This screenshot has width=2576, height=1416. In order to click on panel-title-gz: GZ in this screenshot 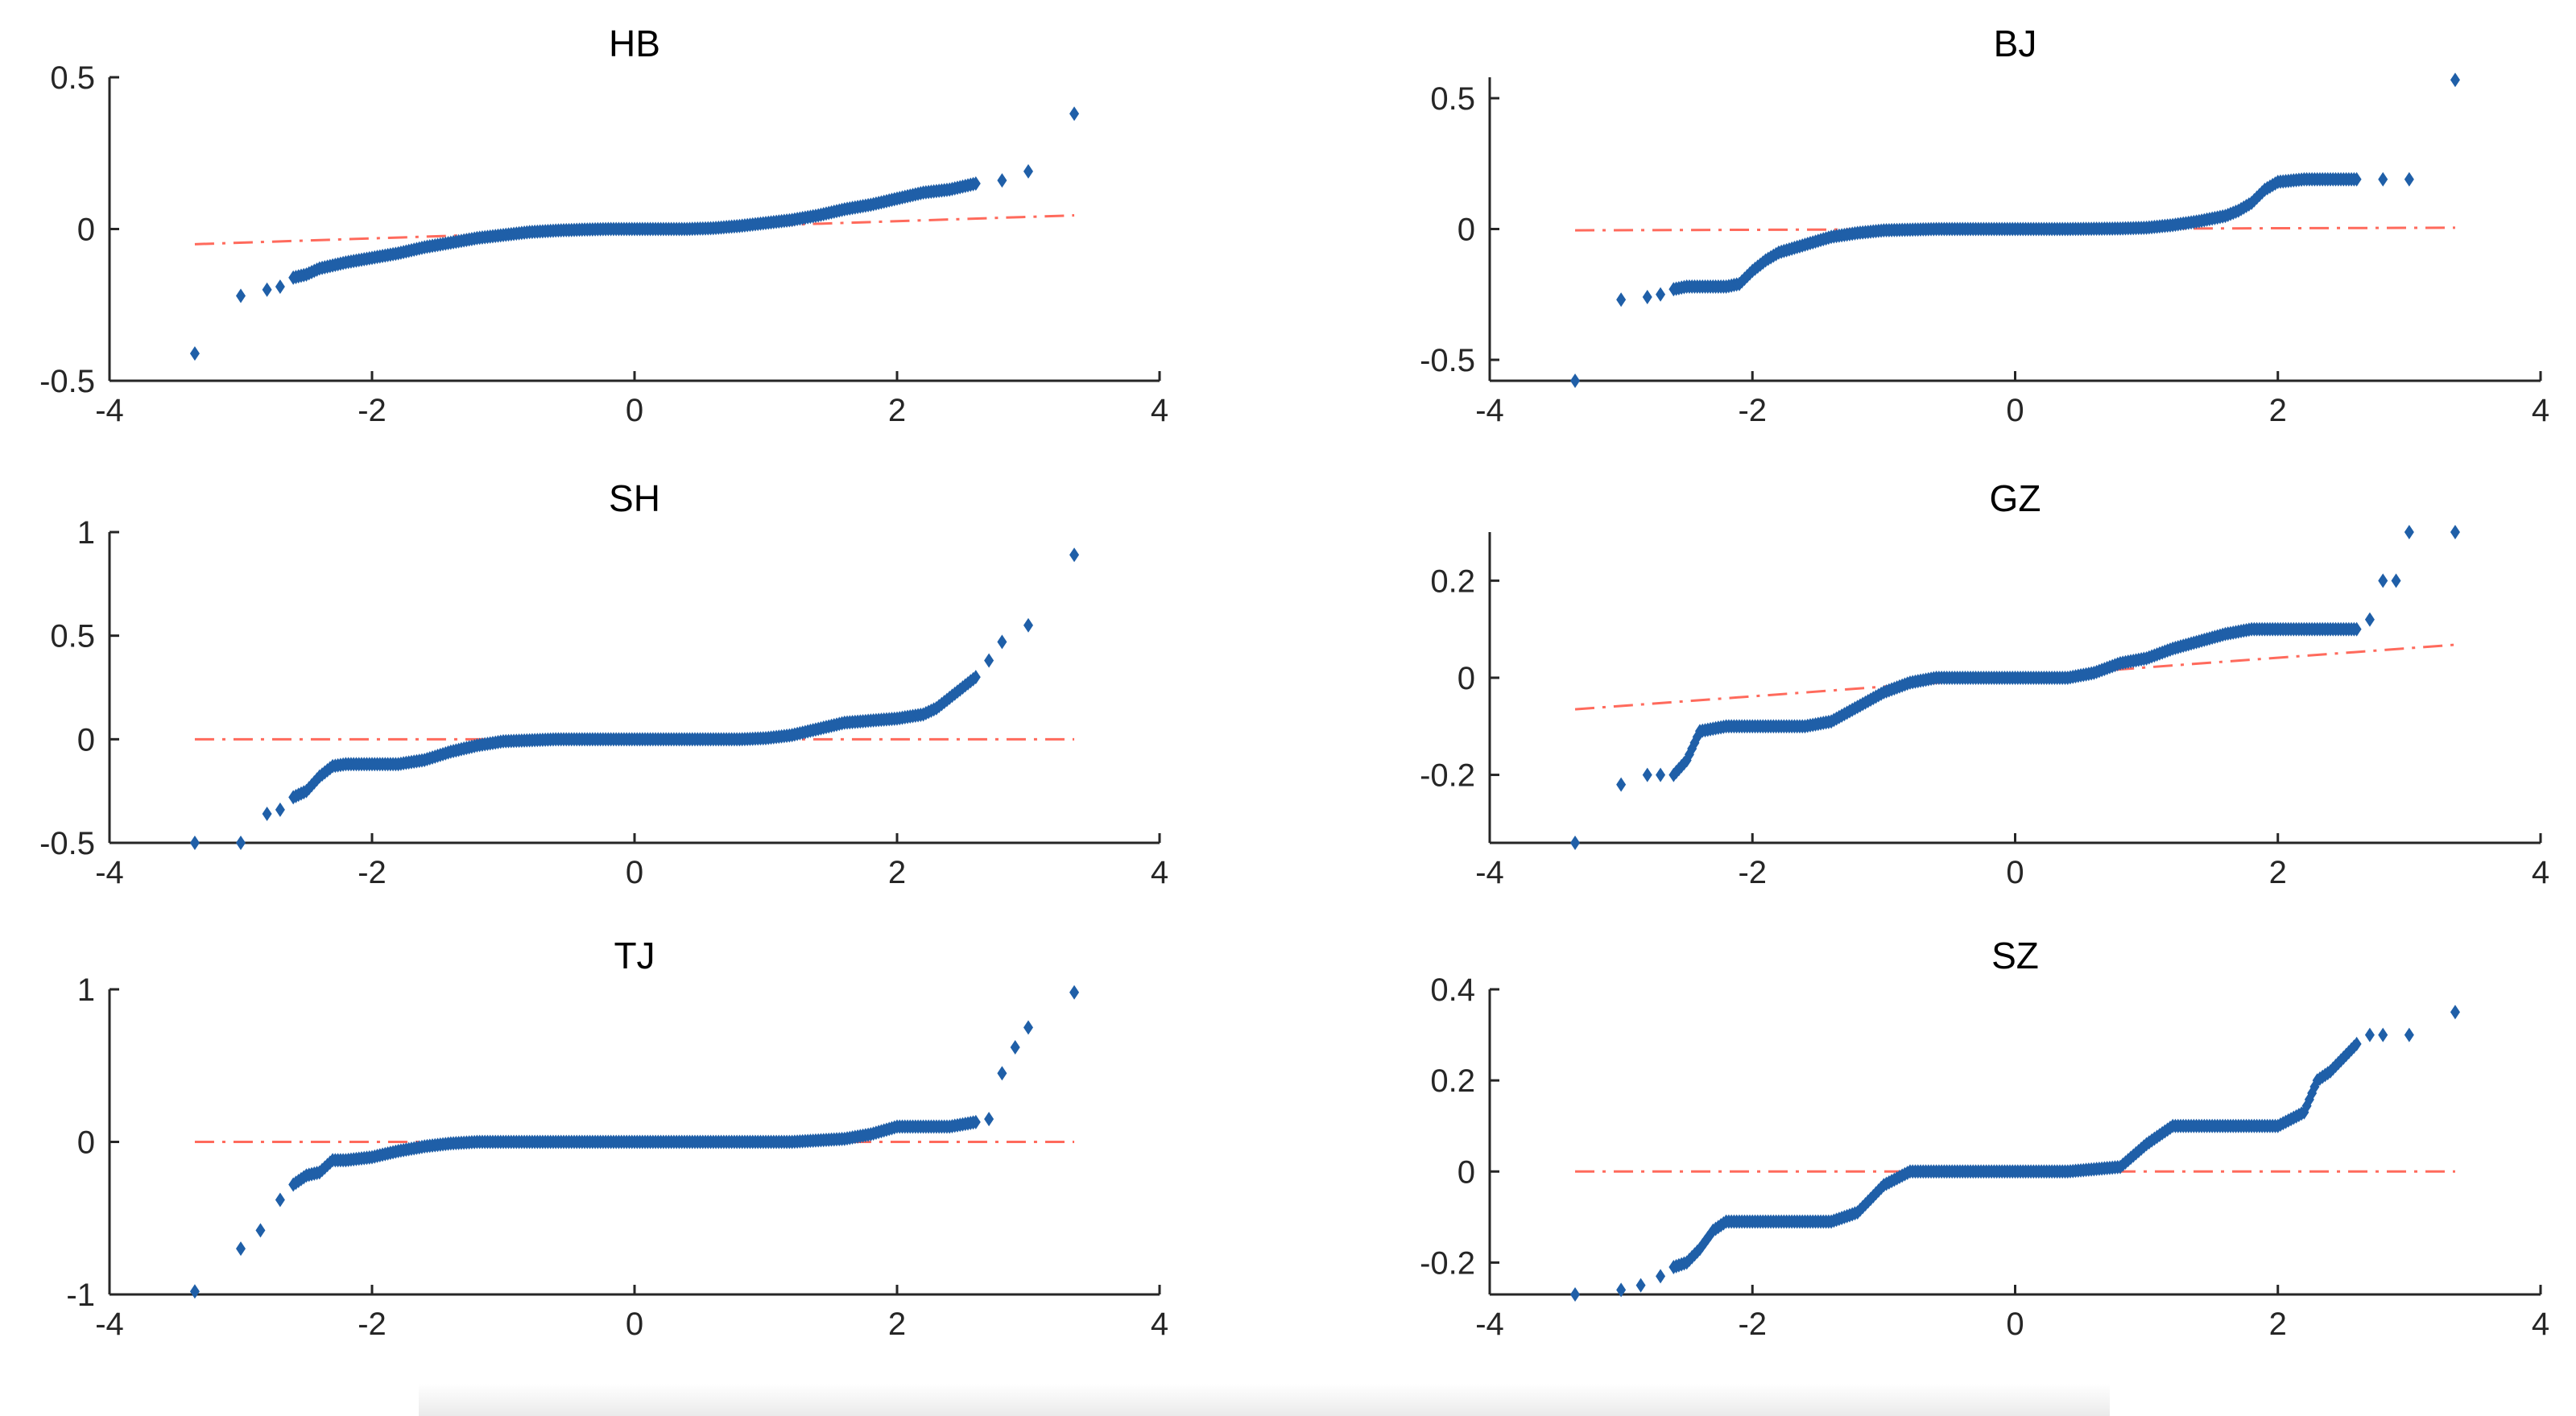, I will do `click(2016, 498)`.